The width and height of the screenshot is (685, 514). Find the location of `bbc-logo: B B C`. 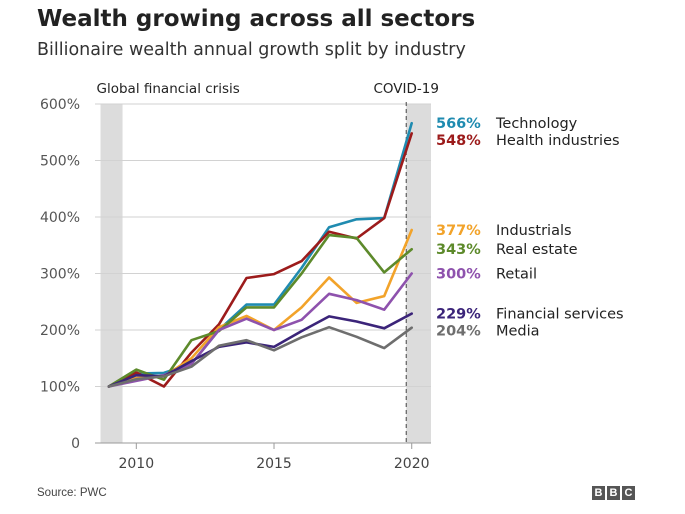

bbc-logo: B B C is located at coordinates (613, 493).